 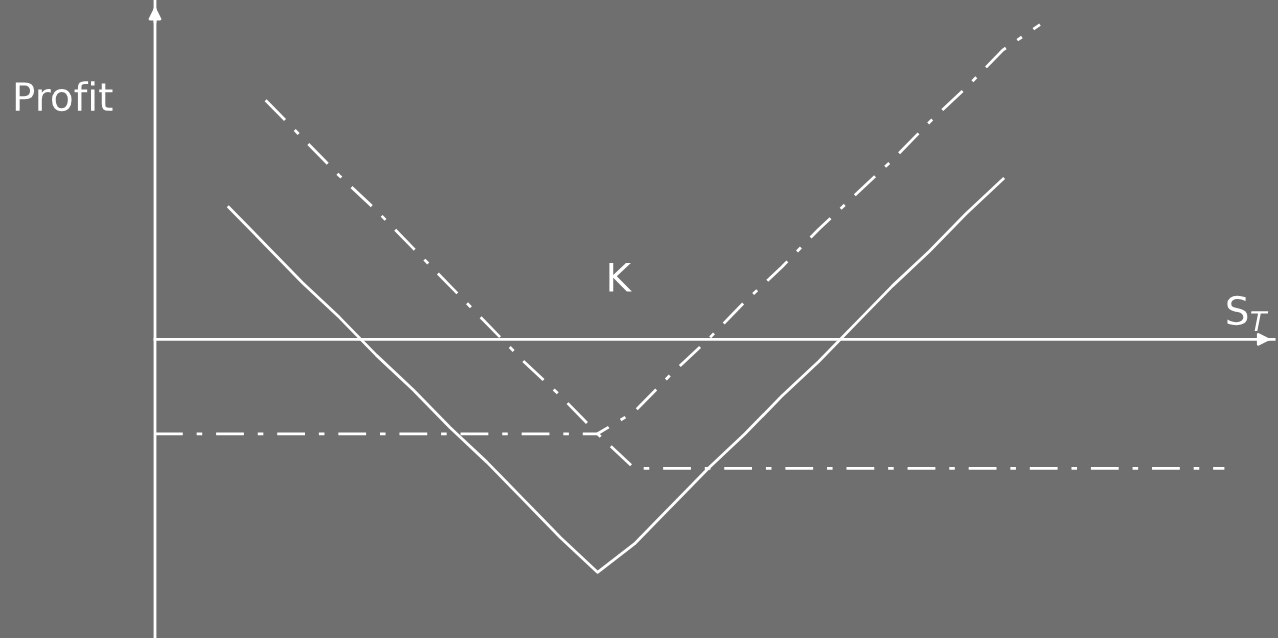 What do you see at coordinates (620, 277) in the screenshot?
I see `annotation: K` at bounding box center [620, 277].